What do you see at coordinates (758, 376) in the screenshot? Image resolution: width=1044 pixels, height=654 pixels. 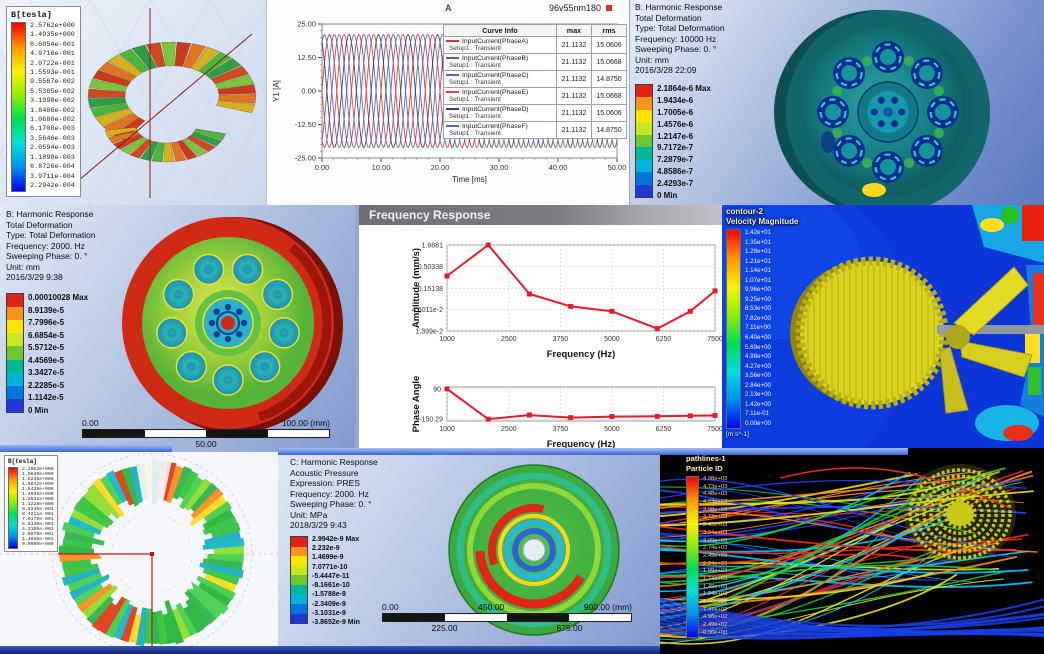 I see `velocity-level-value: 3.56e+00` at bounding box center [758, 376].